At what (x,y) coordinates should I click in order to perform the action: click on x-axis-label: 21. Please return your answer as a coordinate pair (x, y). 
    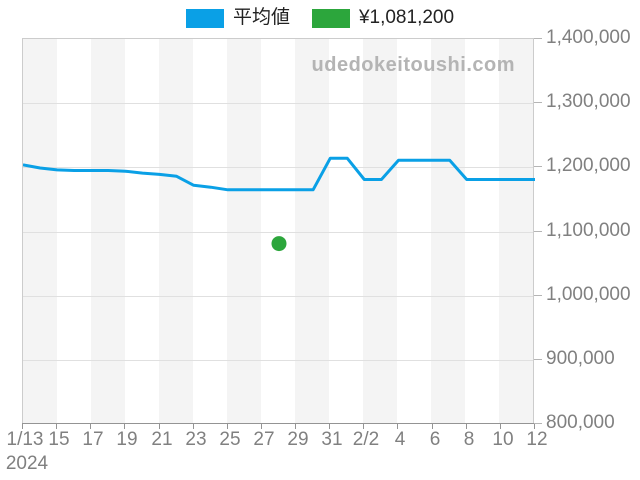
    Looking at the image, I should click on (162, 439).